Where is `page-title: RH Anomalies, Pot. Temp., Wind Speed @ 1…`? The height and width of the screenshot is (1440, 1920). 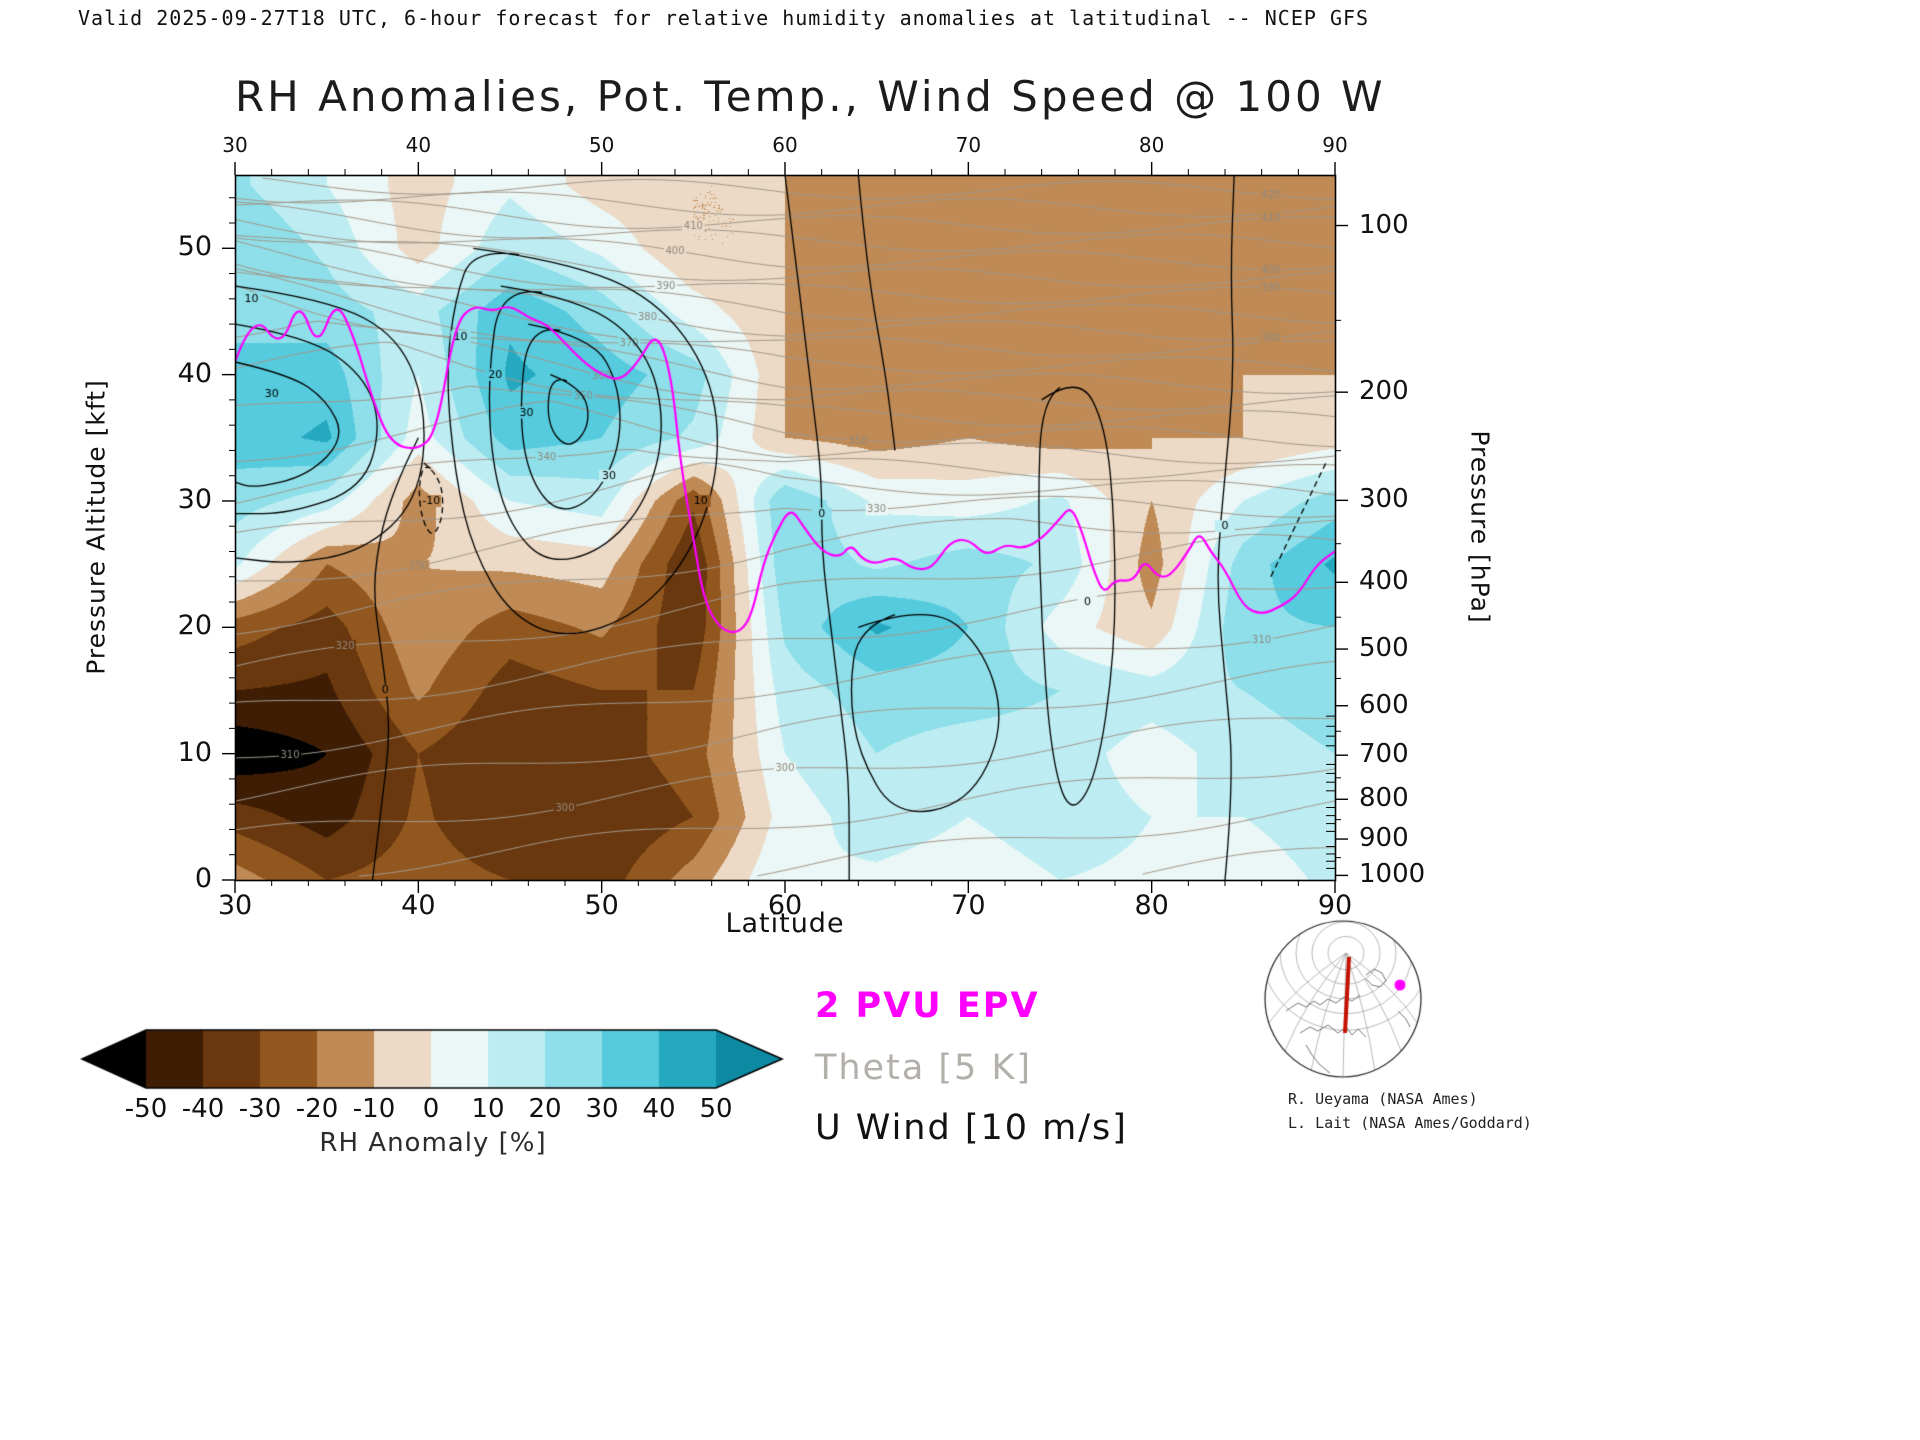
page-title: RH Anomalies, Pot. Temp., Wind Speed @ 1… is located at coordinates (810, 96).